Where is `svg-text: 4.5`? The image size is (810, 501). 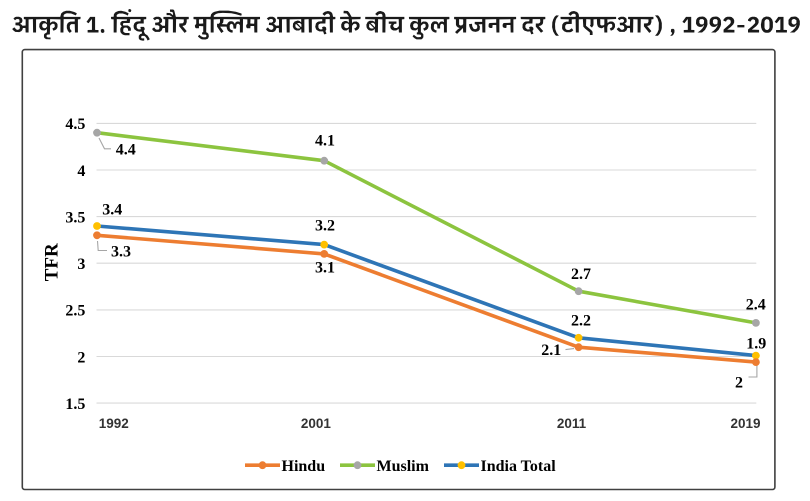 svg-text: 4.5 is located at coordinates (75, 124).